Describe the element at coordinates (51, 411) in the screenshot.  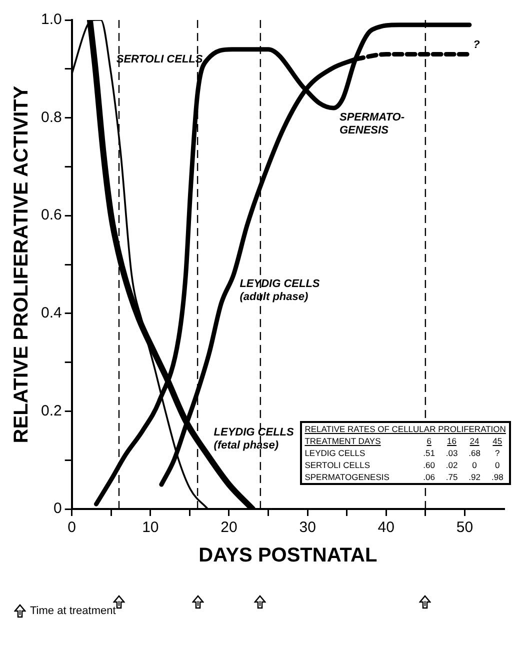
I see `y-tick-label: 0.2` at that location.